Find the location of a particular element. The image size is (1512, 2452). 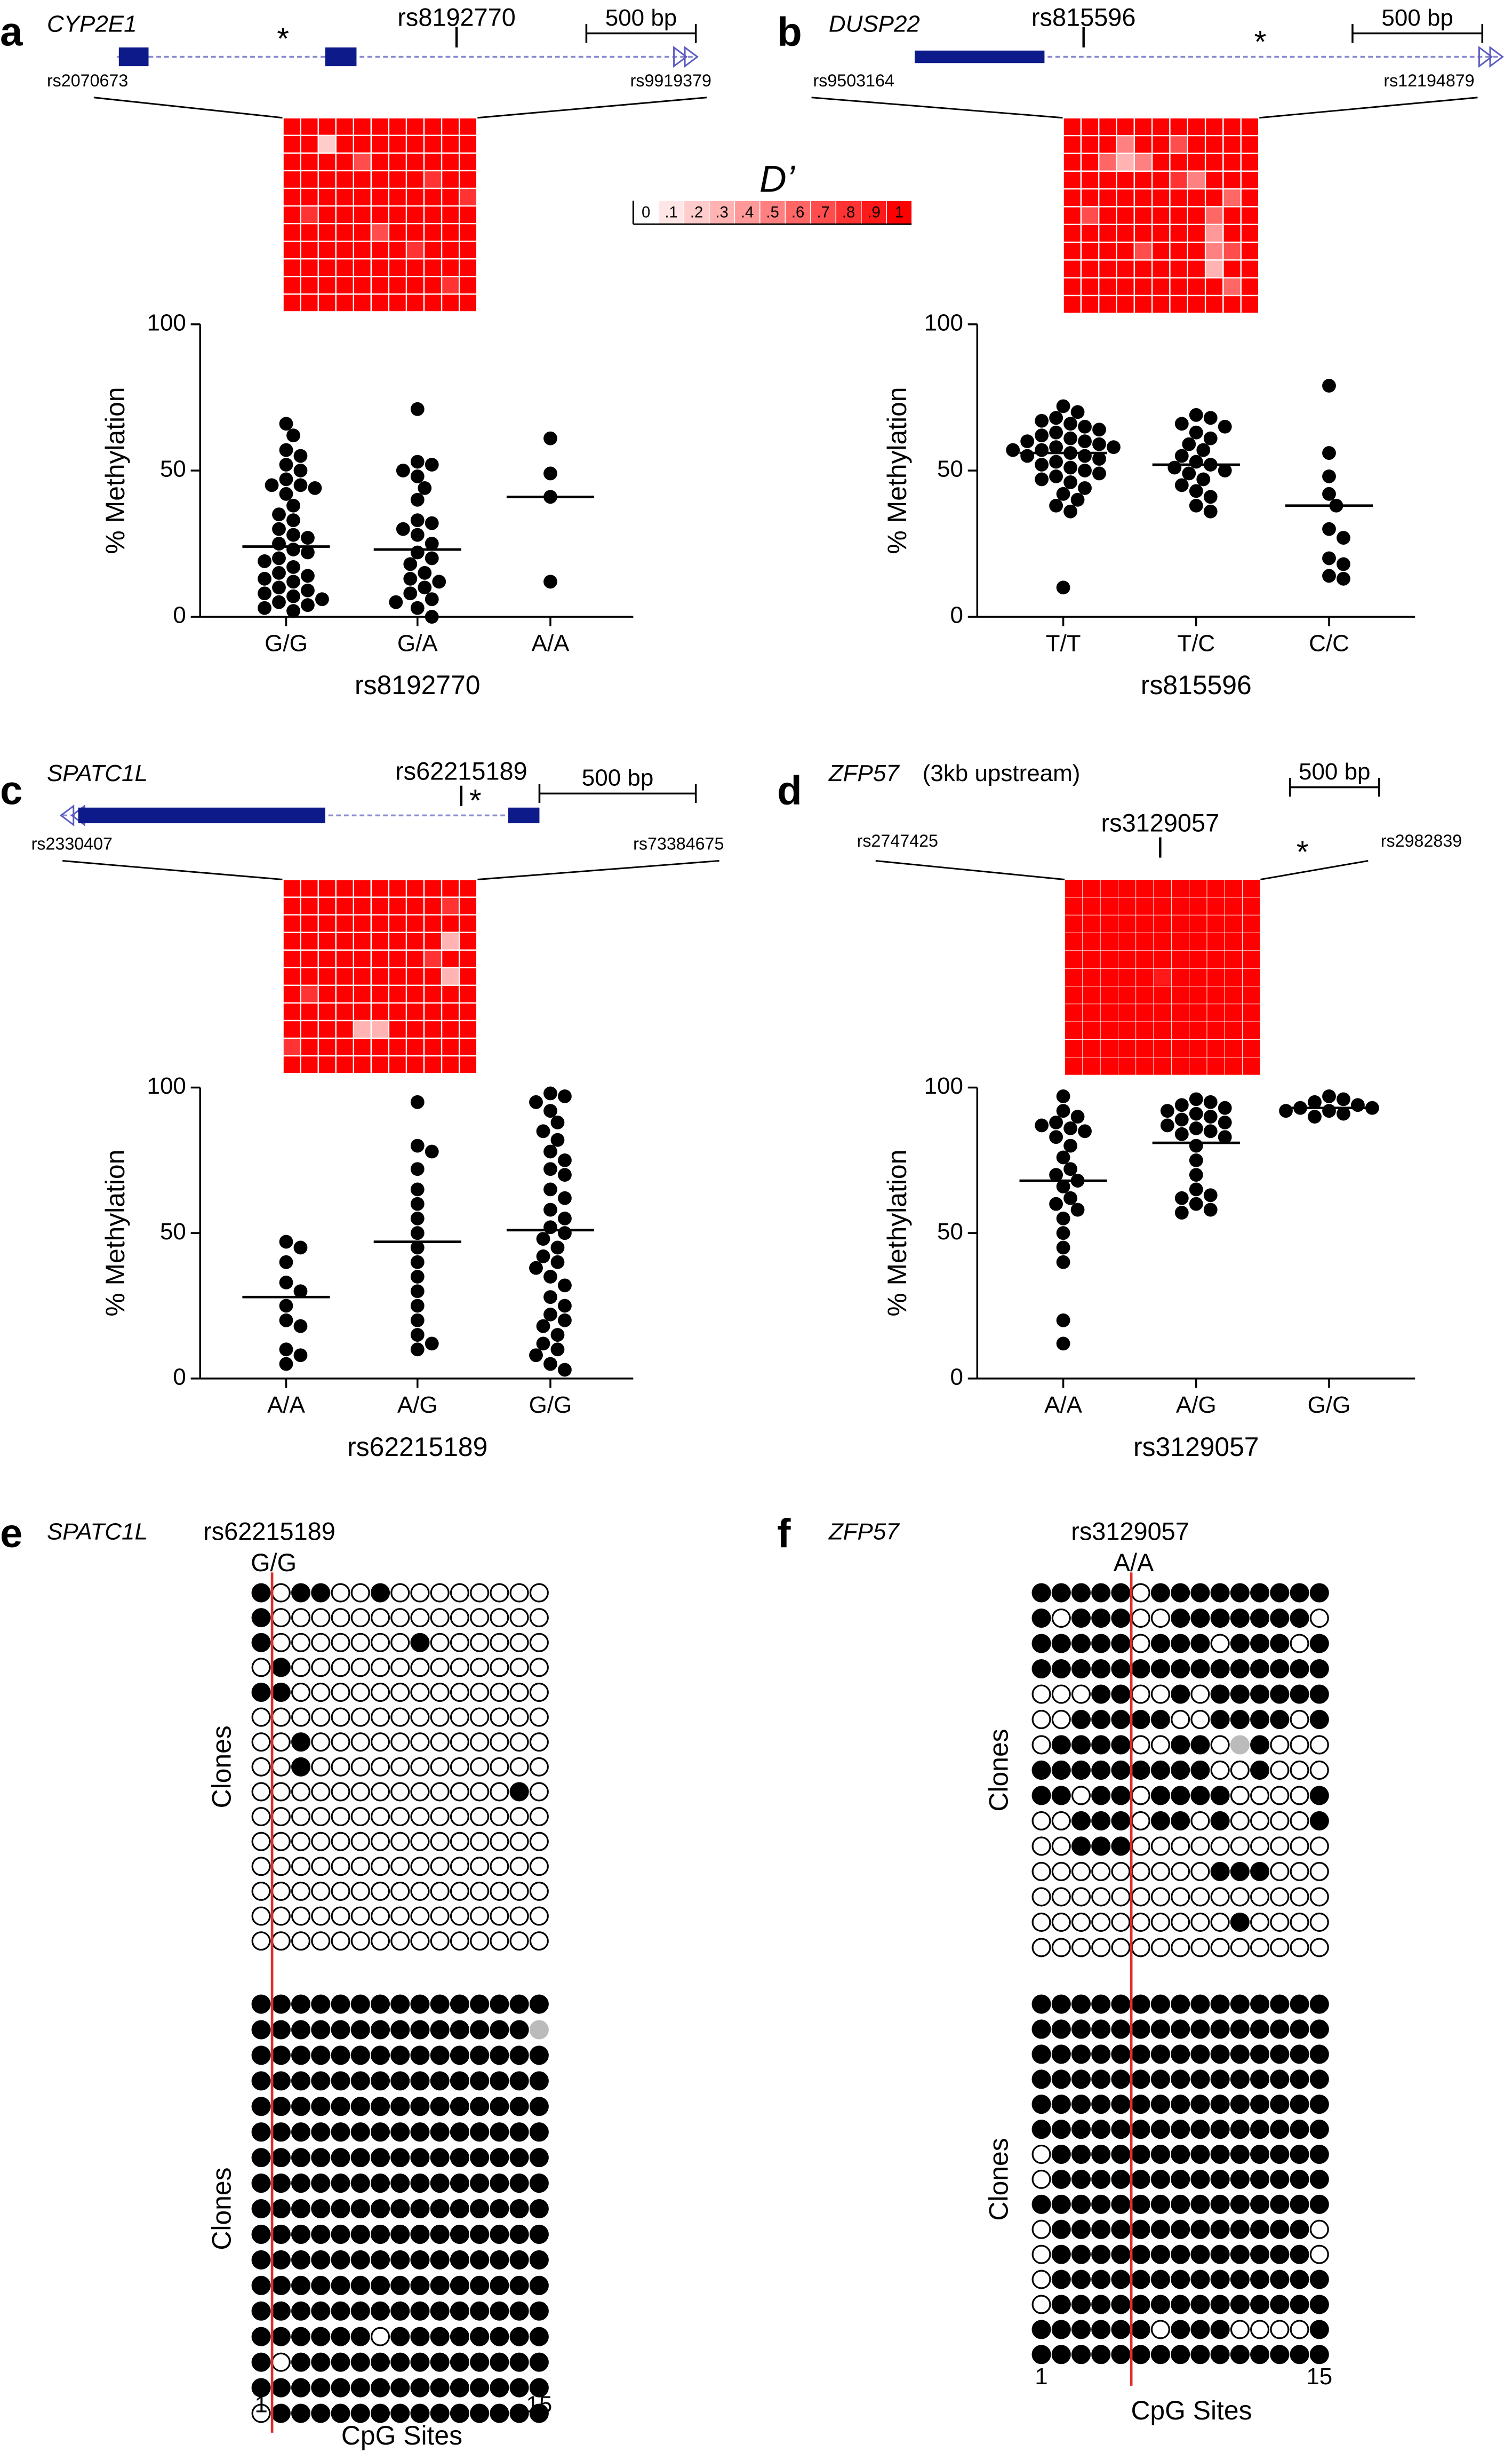

panel-letter: d is located at coordinates (789, 791).